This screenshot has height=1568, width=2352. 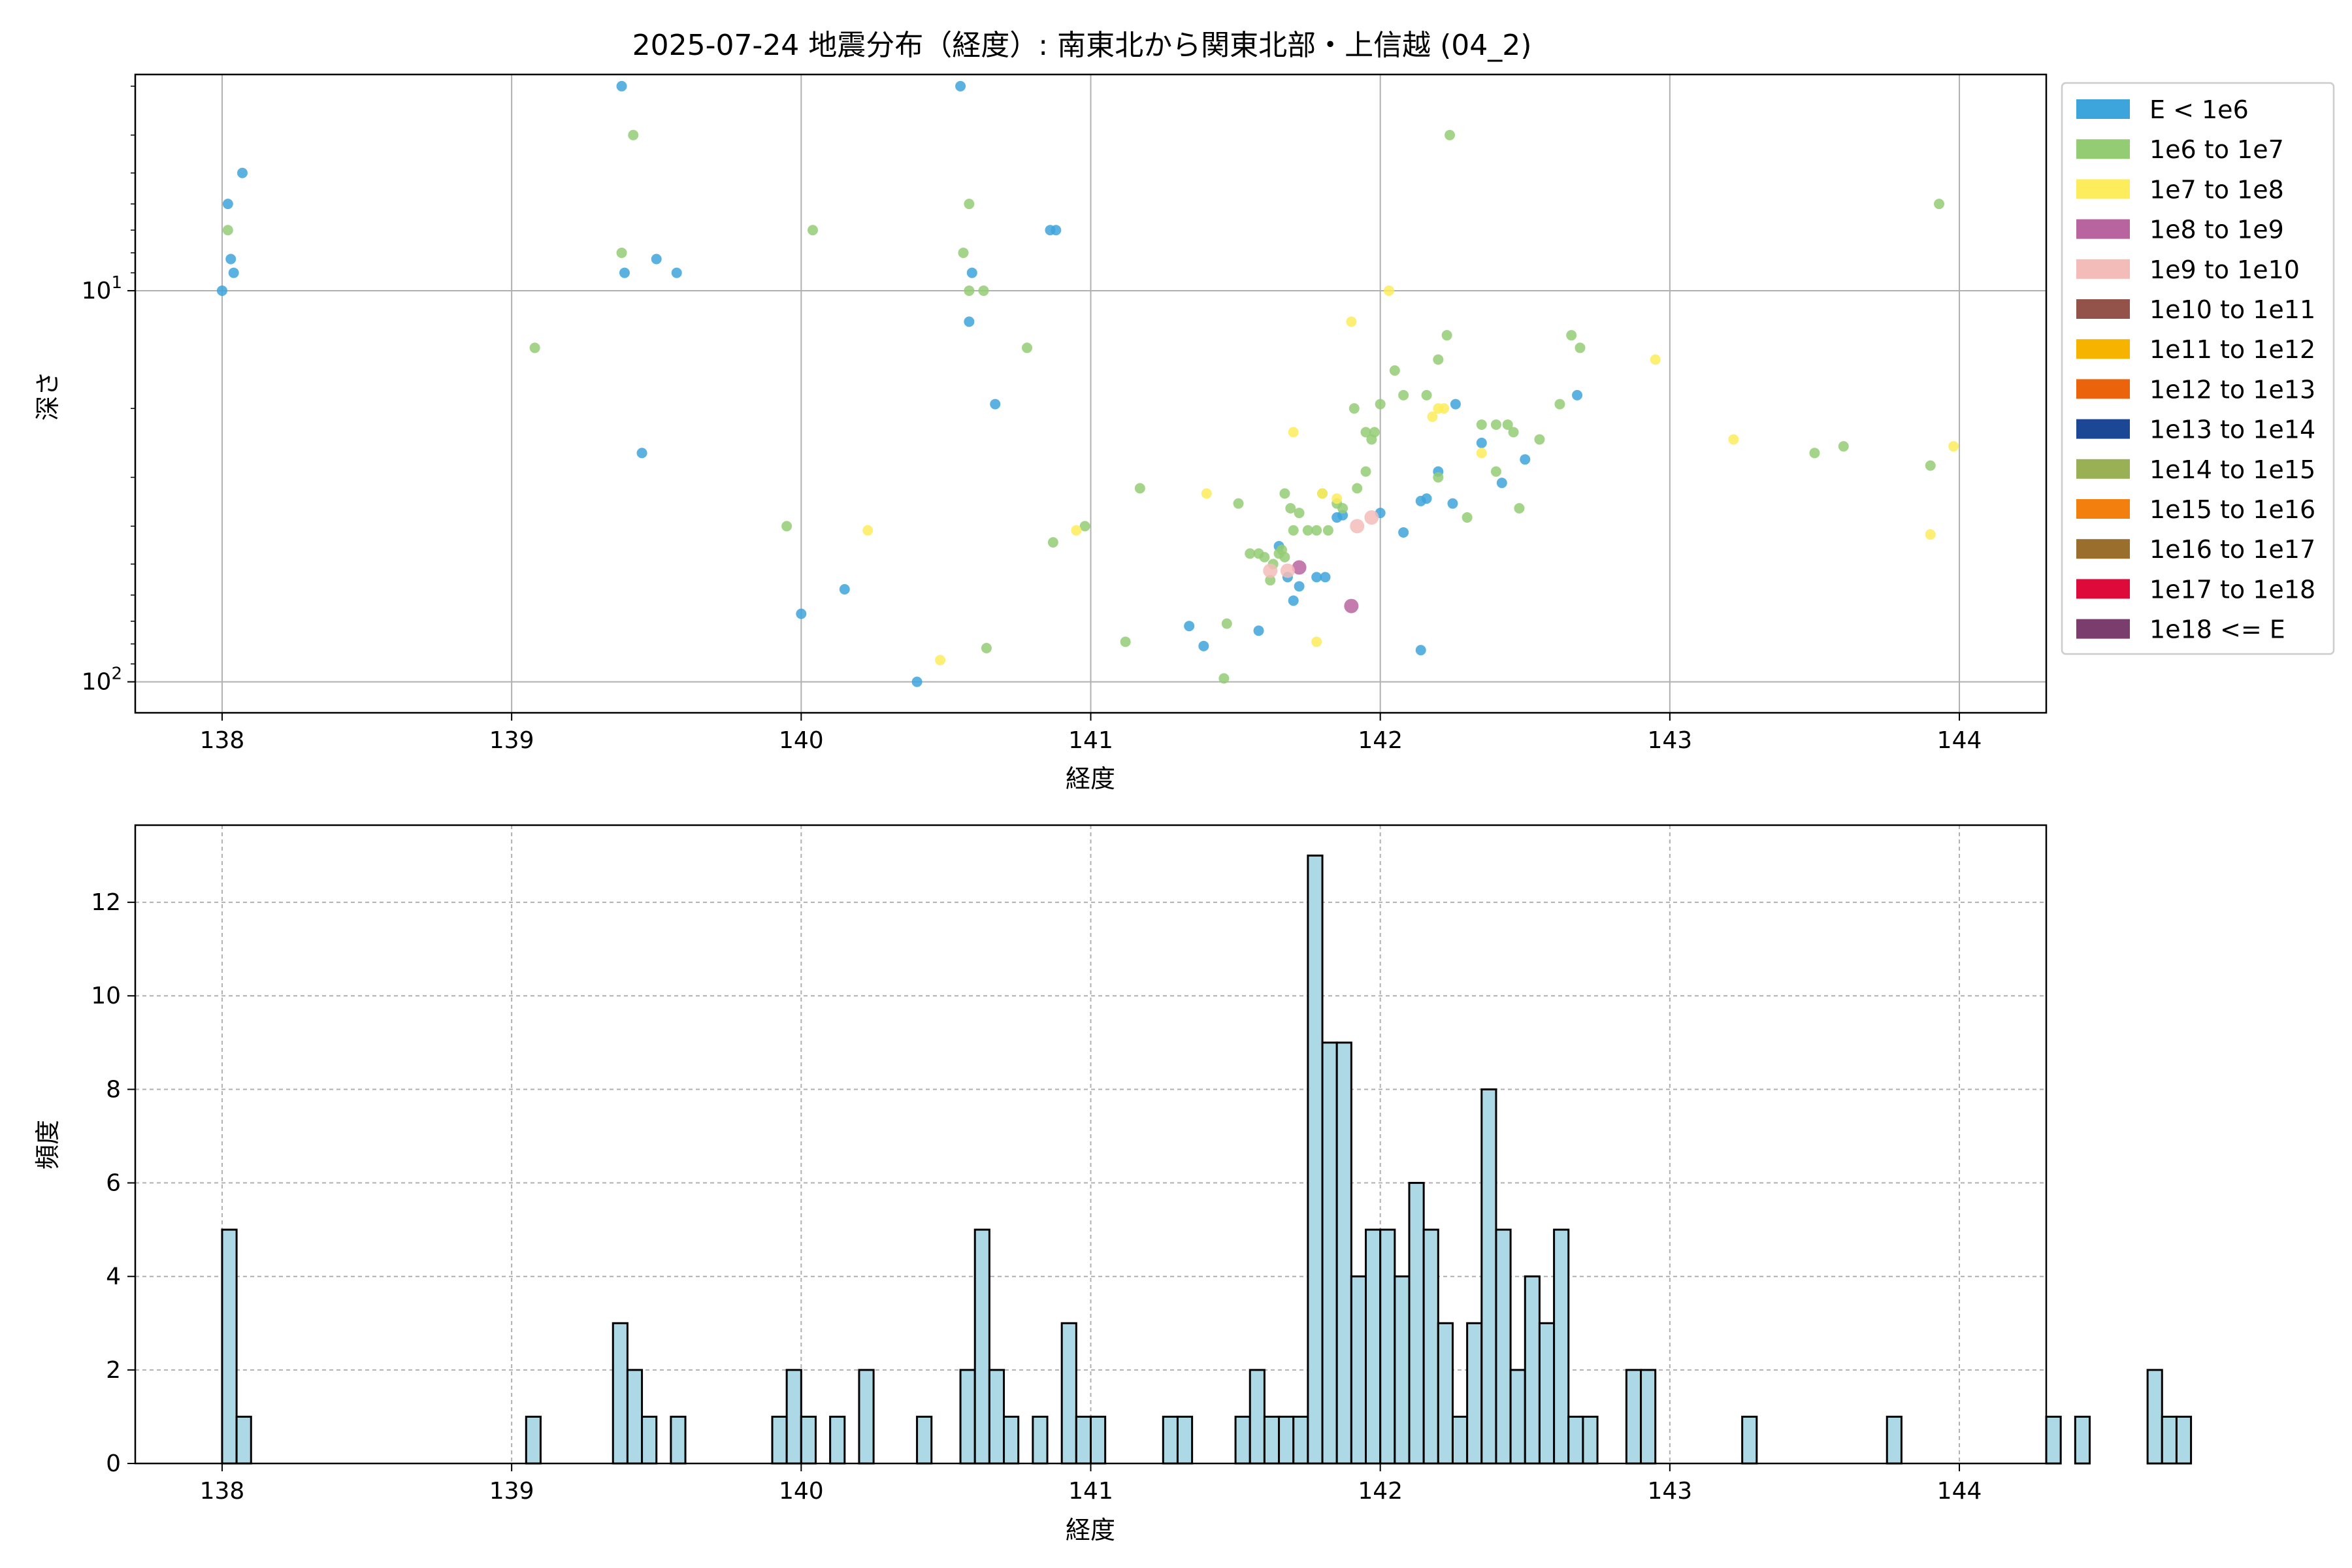 I want to click on histogram-y-tick-label: 0, so click(x=113, y=1463).